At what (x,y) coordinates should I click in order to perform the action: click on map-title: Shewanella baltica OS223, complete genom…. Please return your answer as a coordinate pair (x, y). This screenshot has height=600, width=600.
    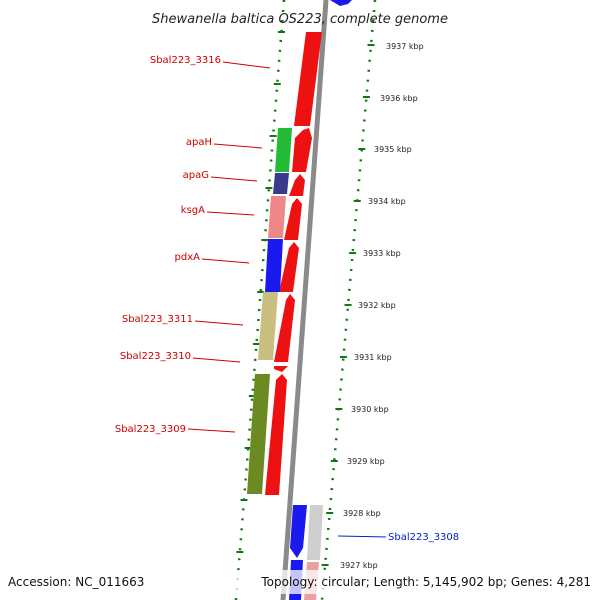
    Looking at the image, I should click on (300, 19).